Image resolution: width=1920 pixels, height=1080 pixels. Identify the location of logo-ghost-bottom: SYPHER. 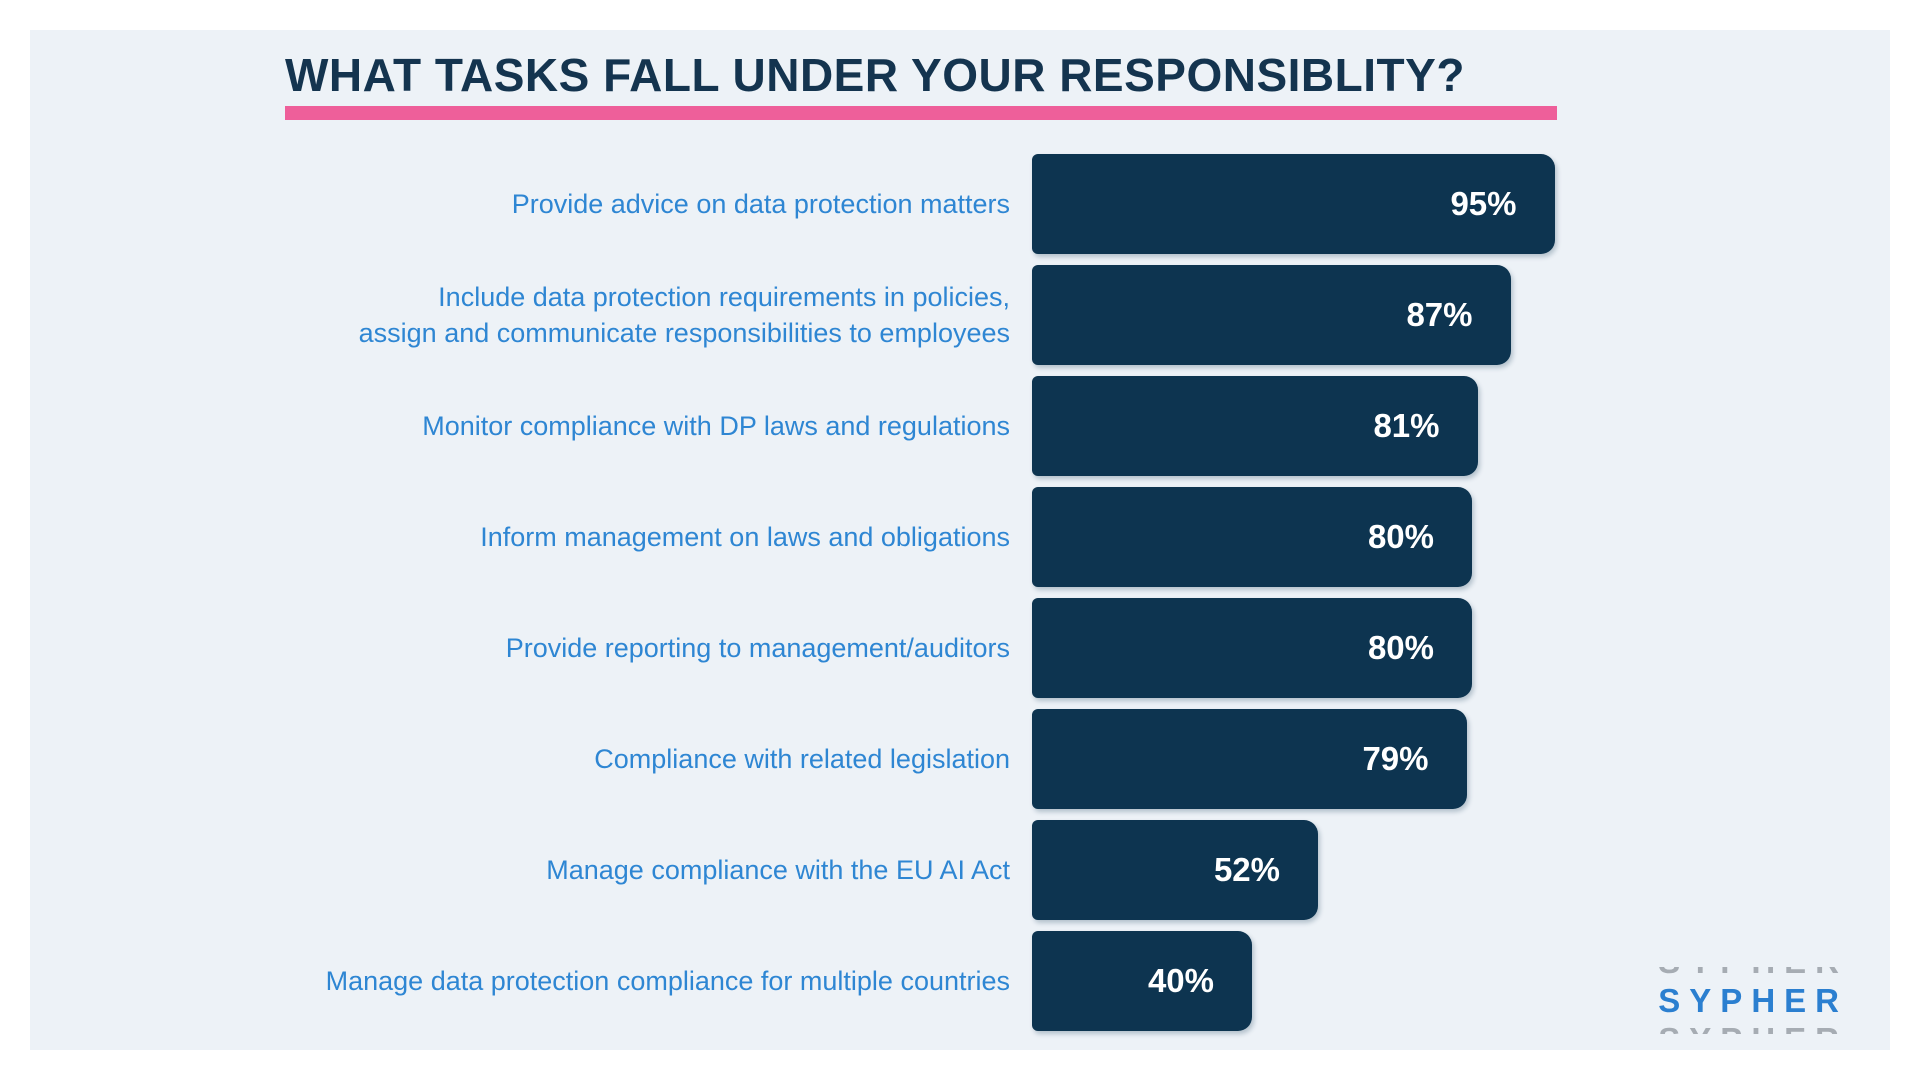
(1753, 1028).